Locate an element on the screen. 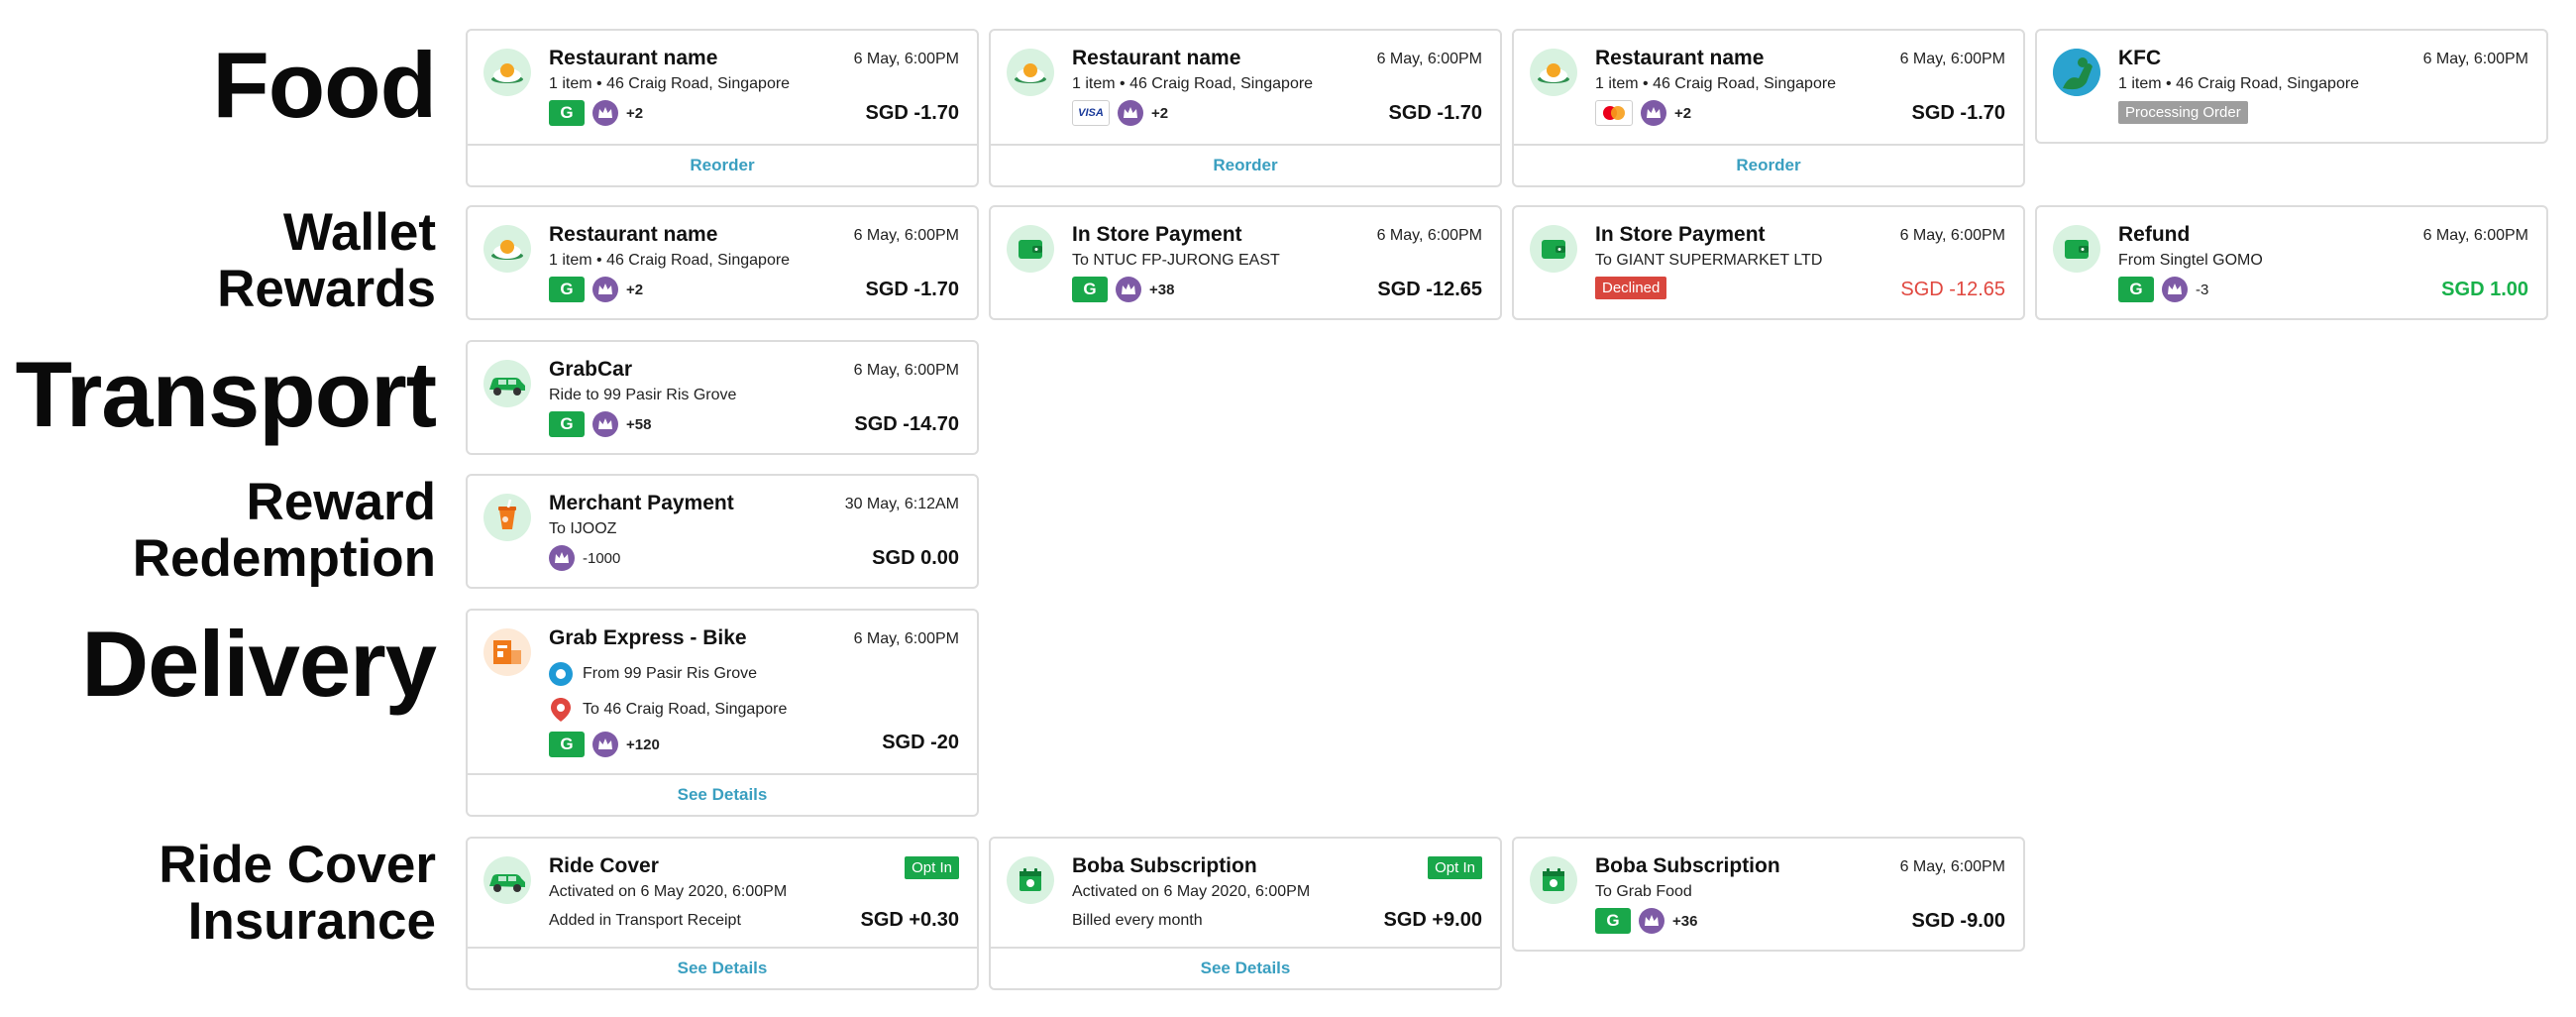  opt-in-badge: Opt In is located at coordinates (1455, 867).